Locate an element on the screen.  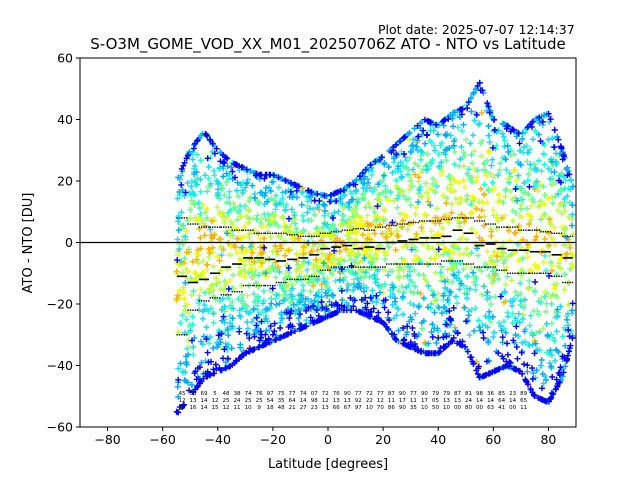
bin-count-label: 48 is located at coordinates (281, 408).